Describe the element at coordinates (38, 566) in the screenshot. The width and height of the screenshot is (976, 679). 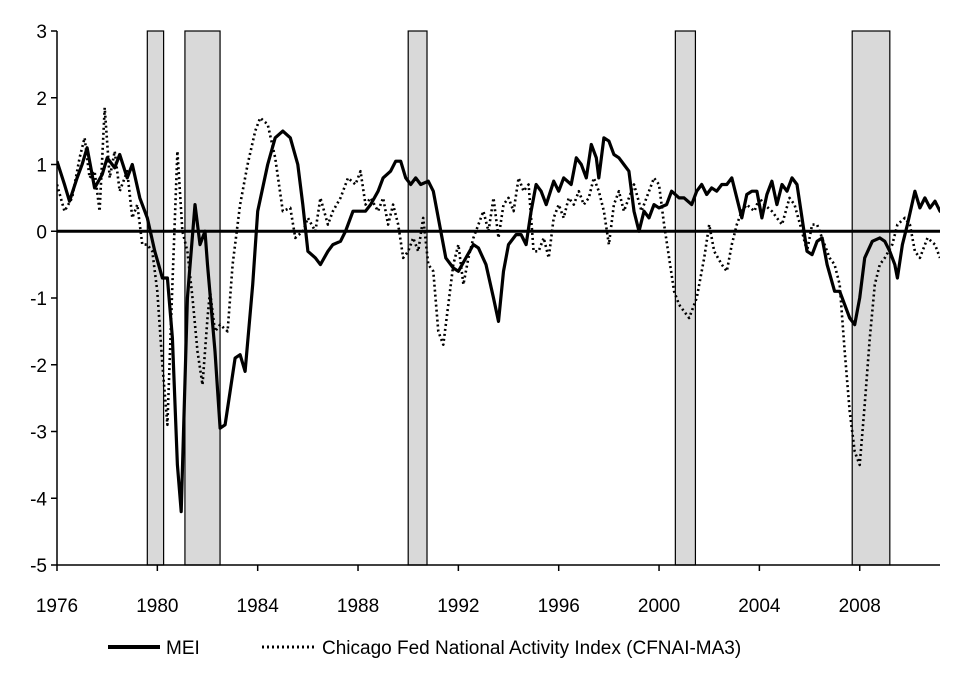
I see `y-tick-label: -5` at that location.